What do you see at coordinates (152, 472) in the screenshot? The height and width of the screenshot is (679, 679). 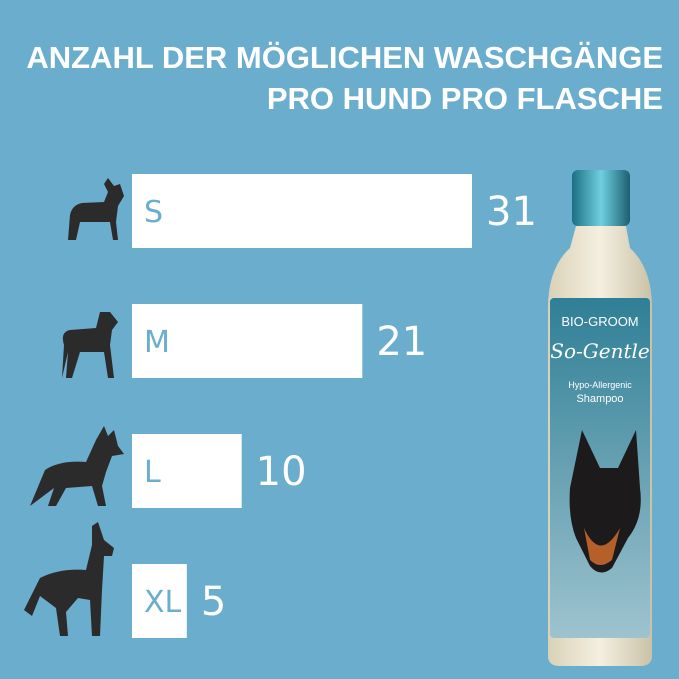 I see `category-label: L` at bounding box center [152, 472].